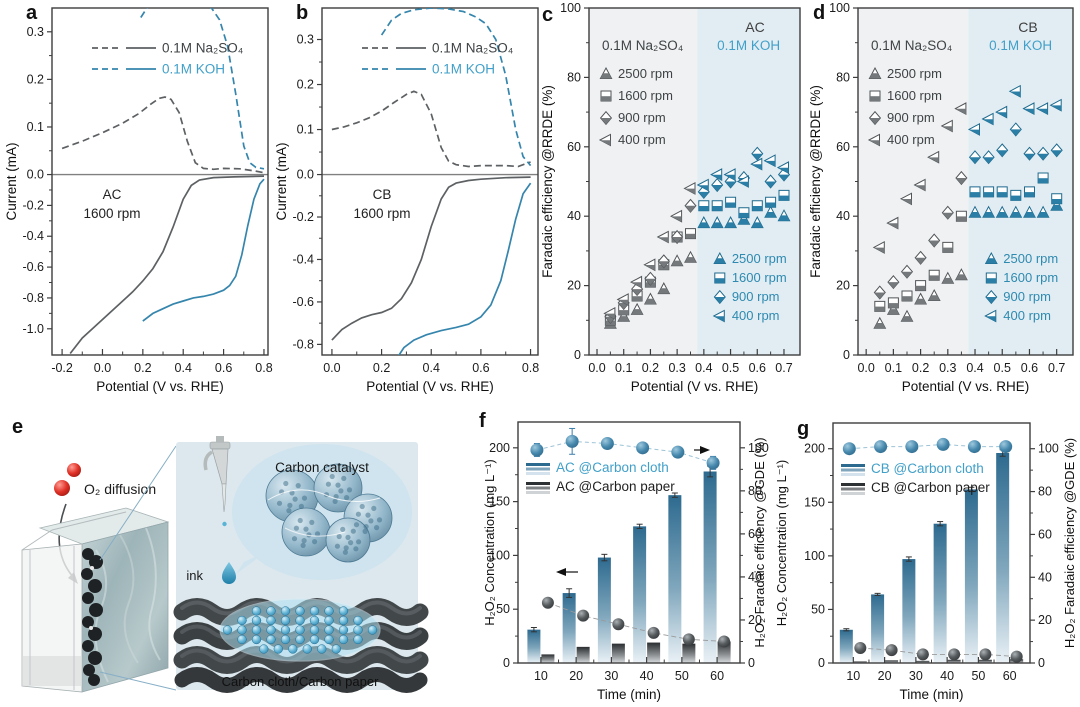  What do you see at coordinates (11, 181) in the screenshot?
I see `y-axis-label: Current (mA)` at bounding box center [11, 181].